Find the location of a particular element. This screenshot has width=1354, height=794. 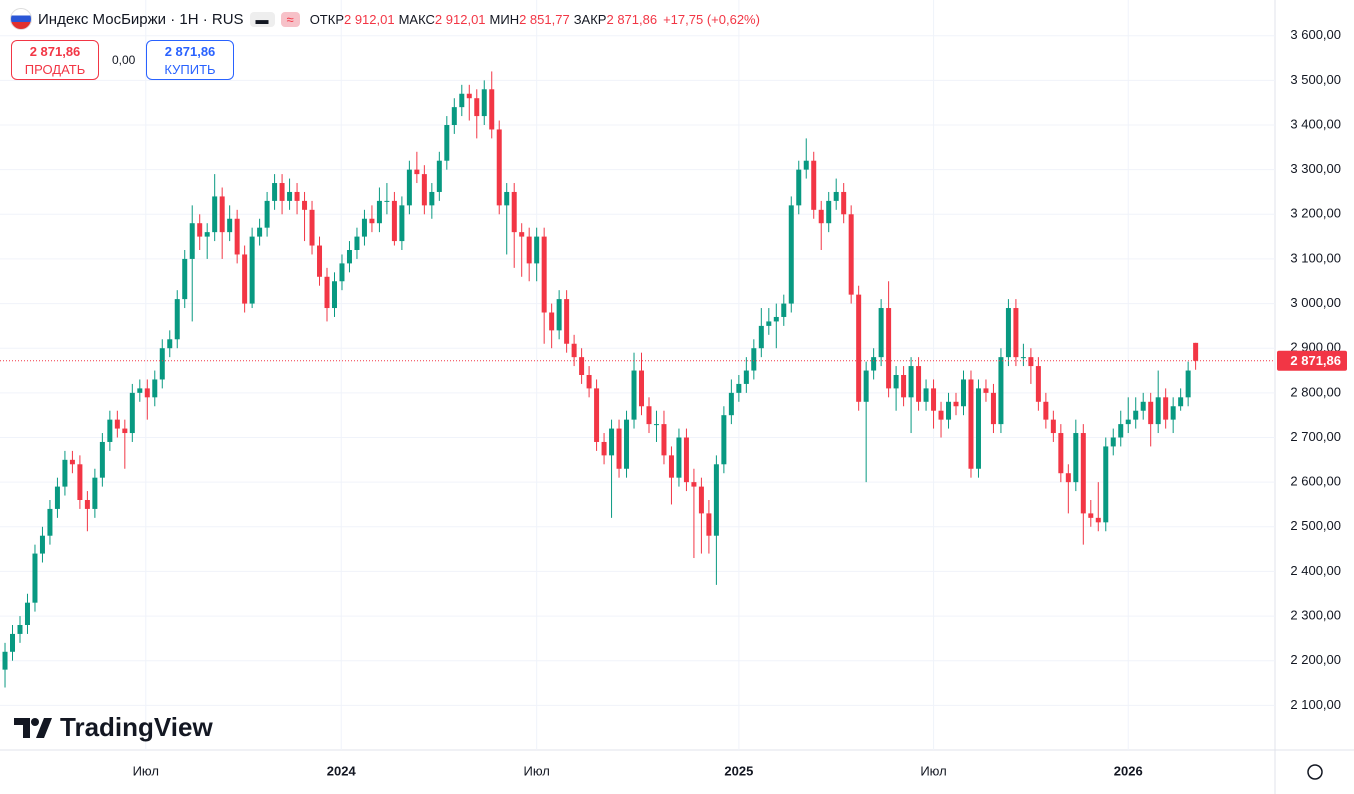

flag is located at coordinates (21, 19).